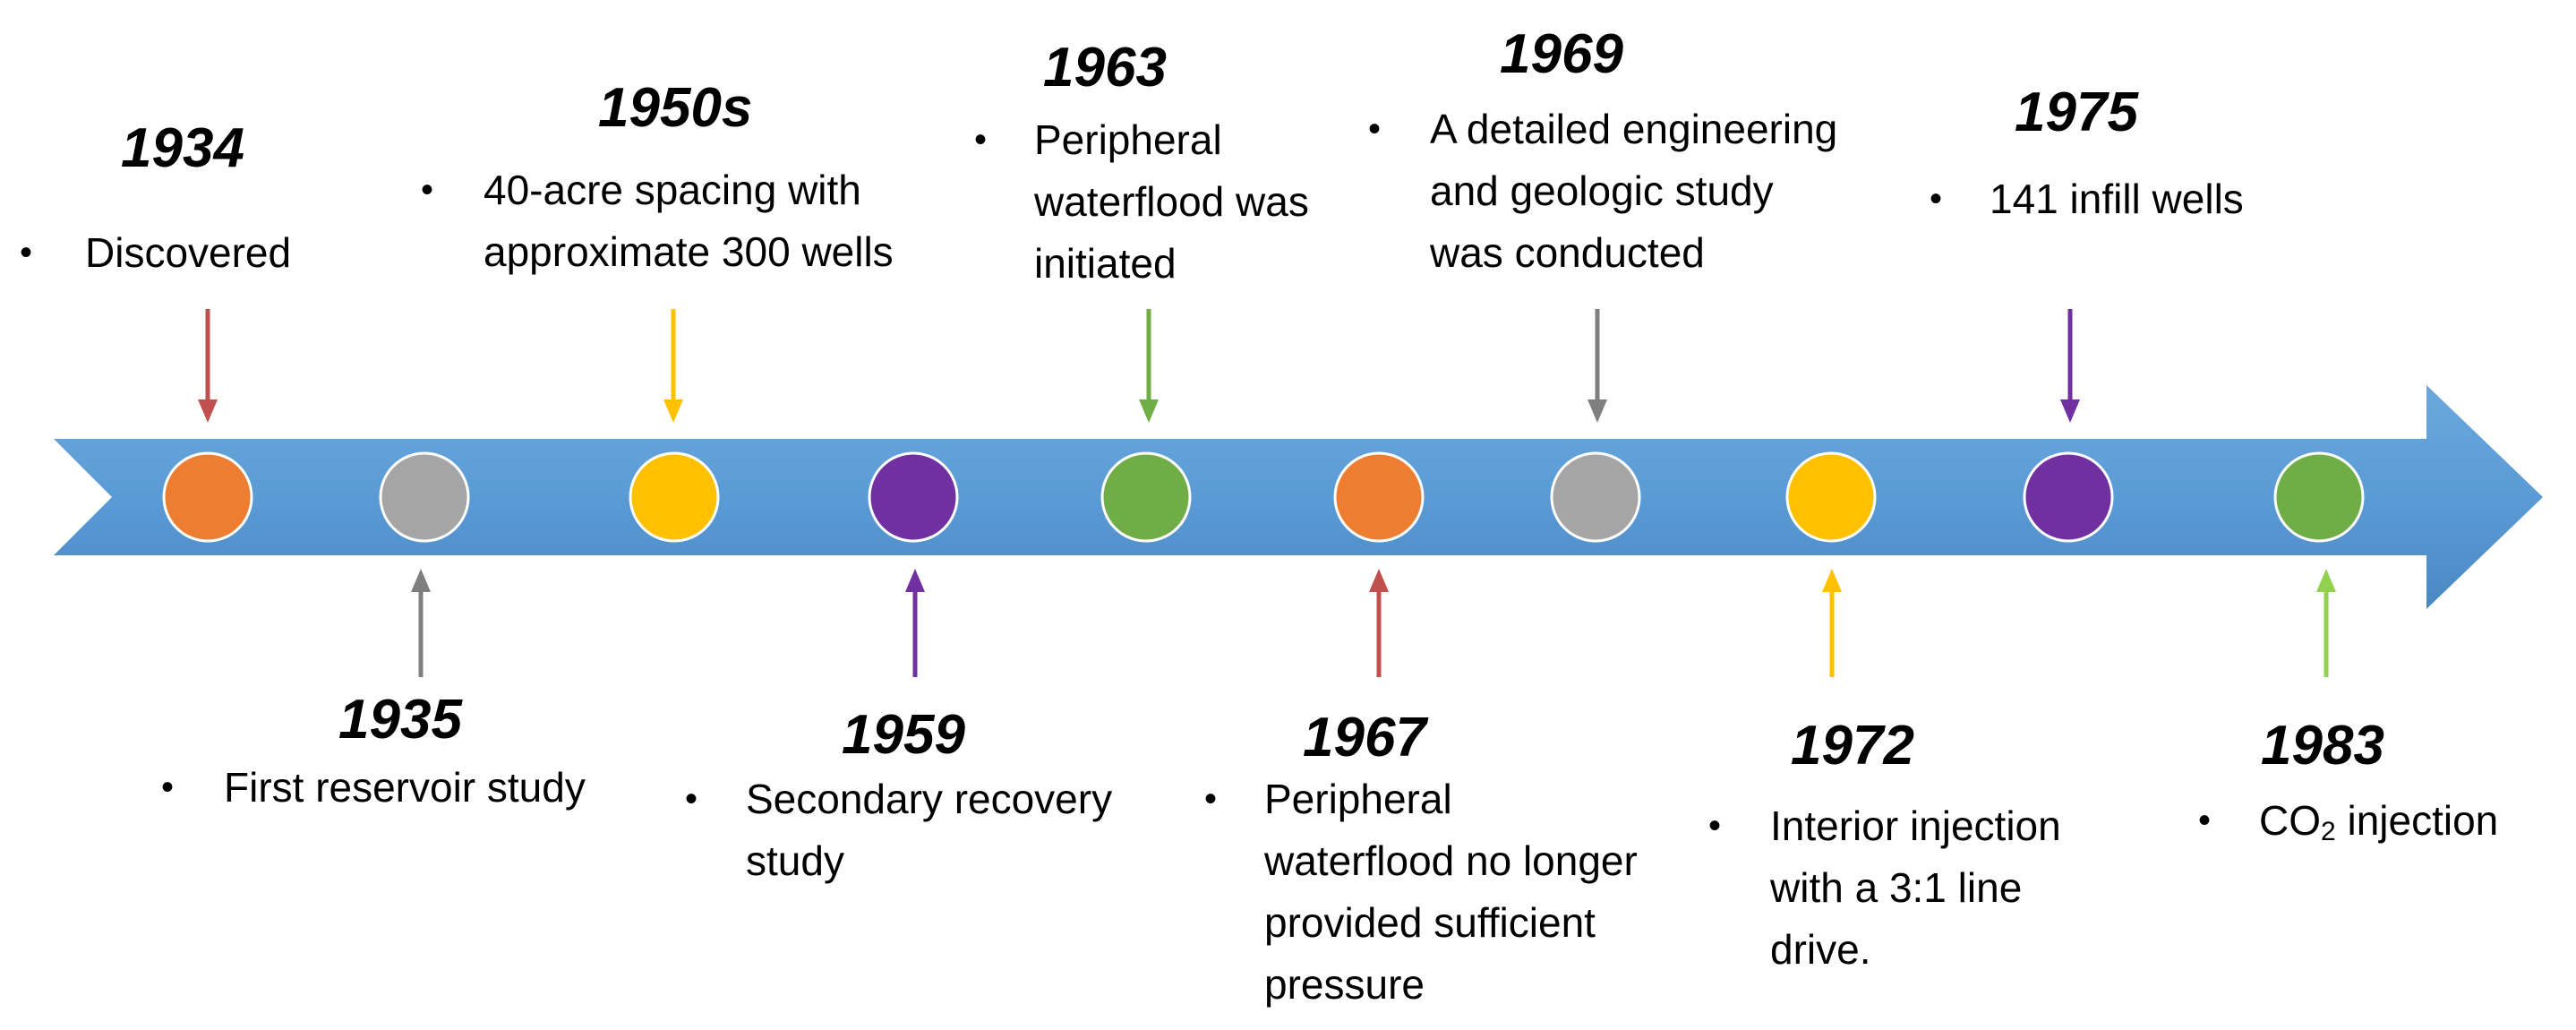 This screenshot has width=2576, height=1030. I want to click on pointer-arrow-1969, so click(1597, 366).